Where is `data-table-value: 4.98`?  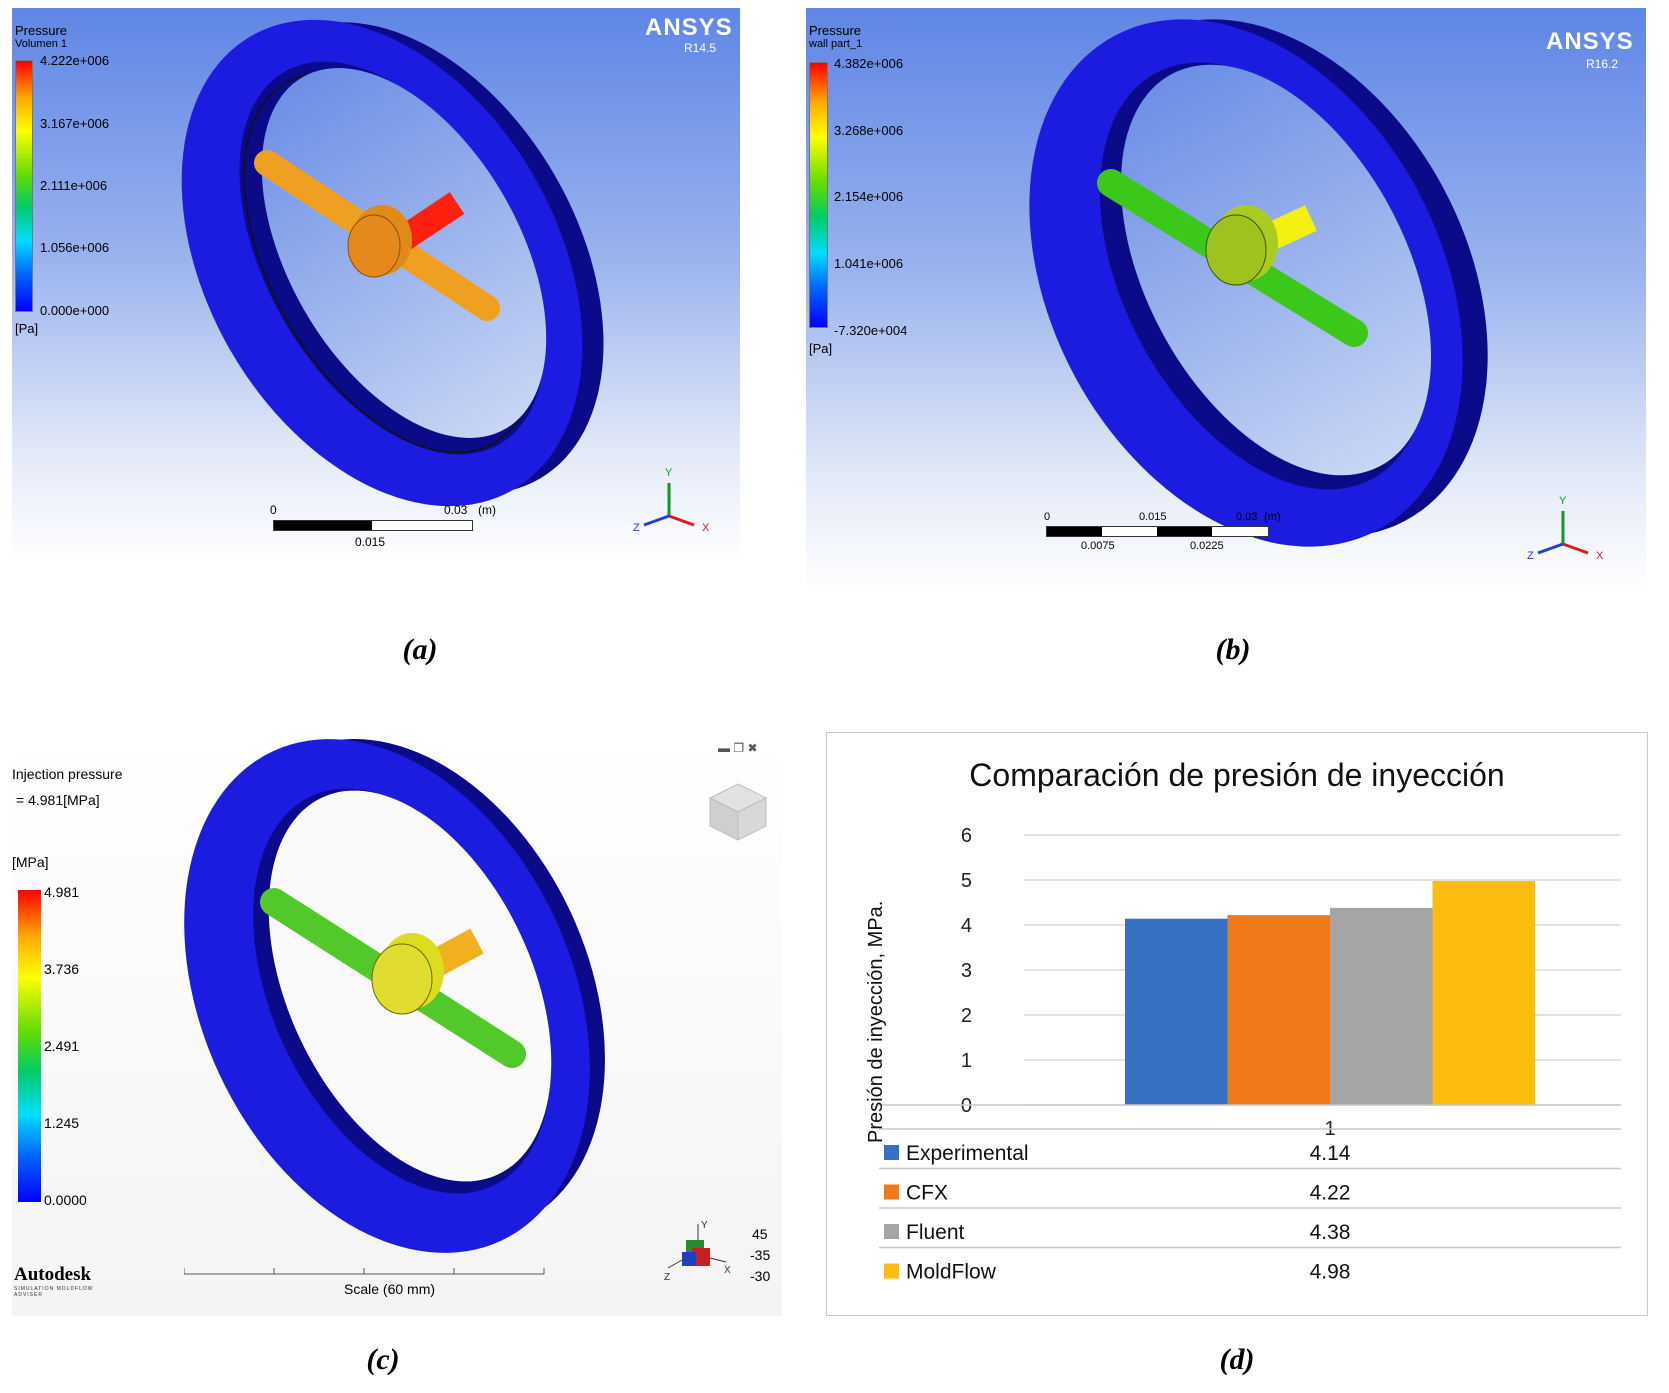 data-table-value: 4.98 is located at coordinates (1330, 1272).